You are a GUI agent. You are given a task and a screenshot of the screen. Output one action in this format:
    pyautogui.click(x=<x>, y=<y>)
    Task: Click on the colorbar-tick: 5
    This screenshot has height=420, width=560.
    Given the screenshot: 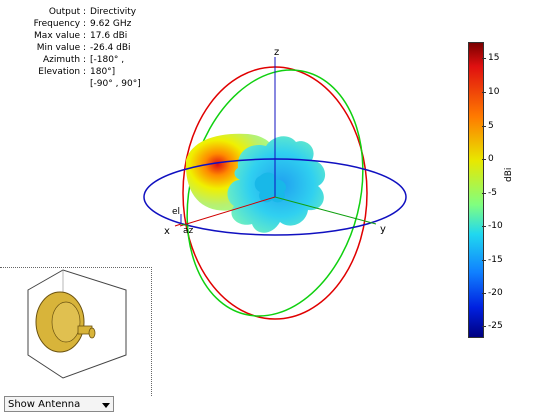 What is the action you would take?
    pyautogui.click(x=488, y=126)
    